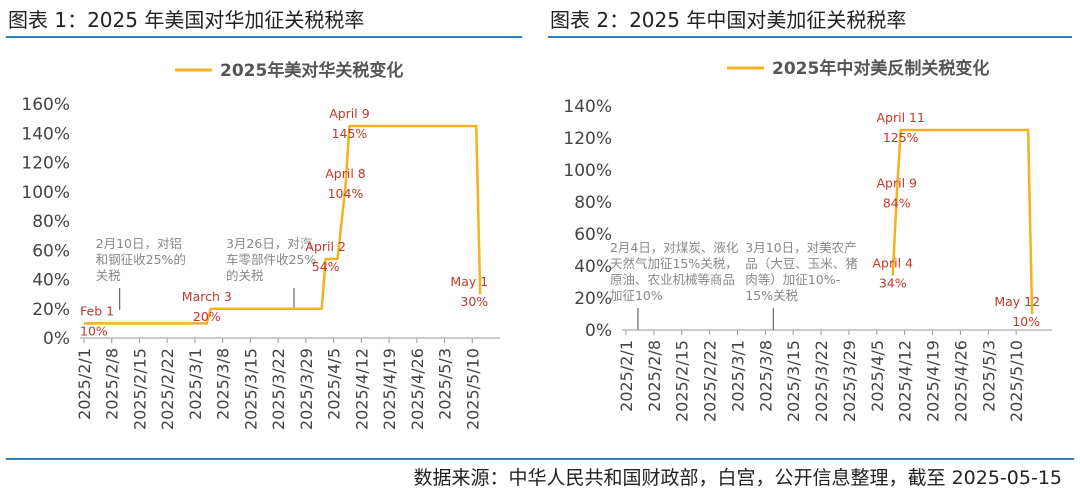 Image resolution: width=1080 pixels, height=490 pixels. I want to click on data-label-name: April 2, so click(325, 246).